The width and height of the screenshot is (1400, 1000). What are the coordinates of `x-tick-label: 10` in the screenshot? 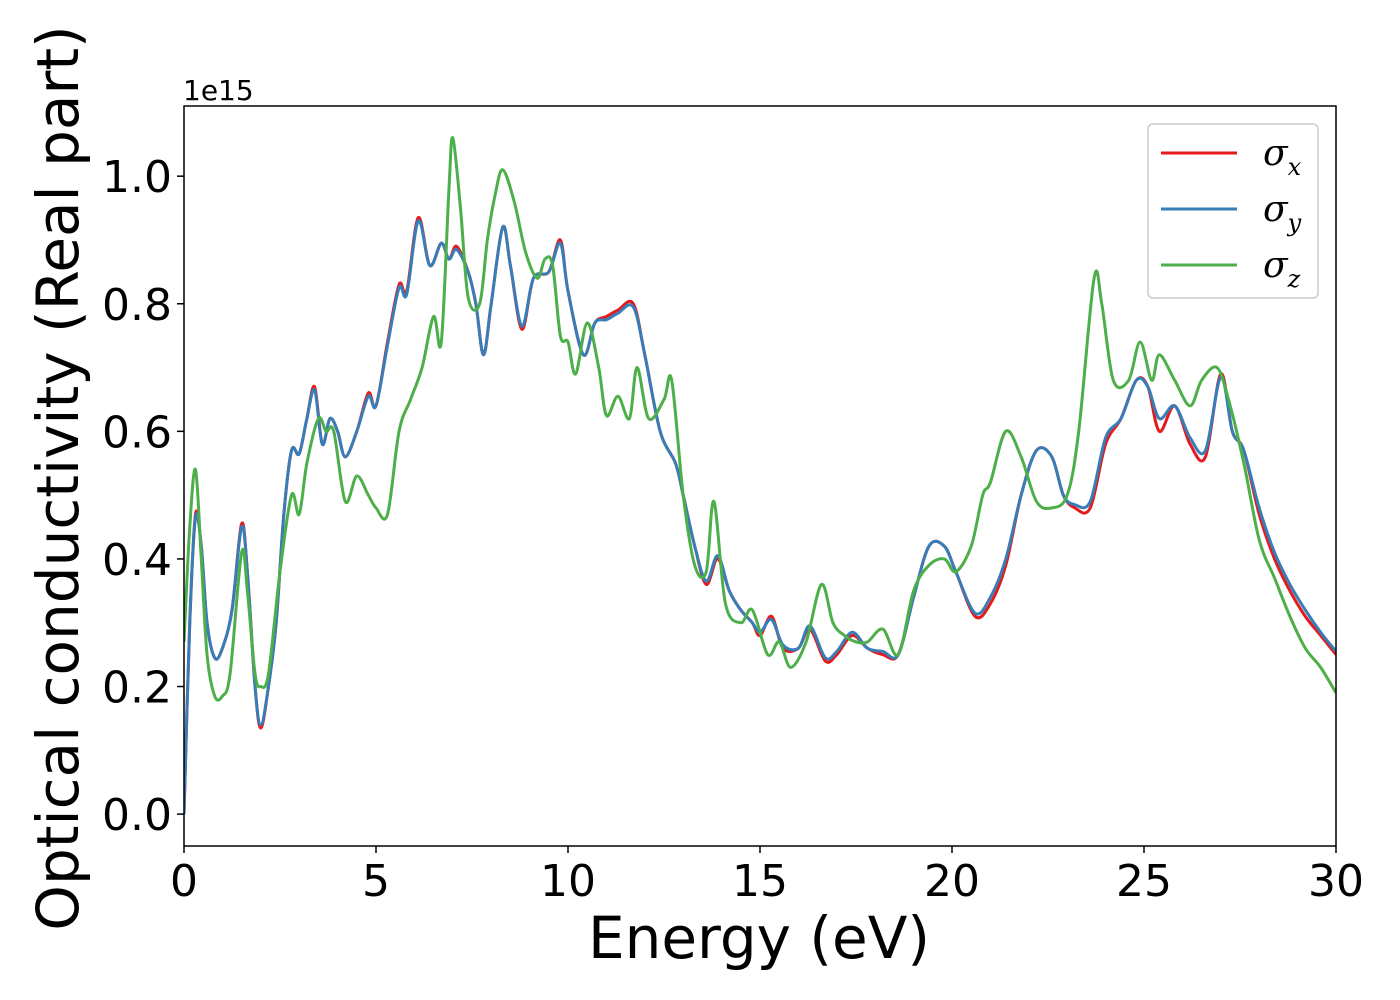 It's located at (568, 881).